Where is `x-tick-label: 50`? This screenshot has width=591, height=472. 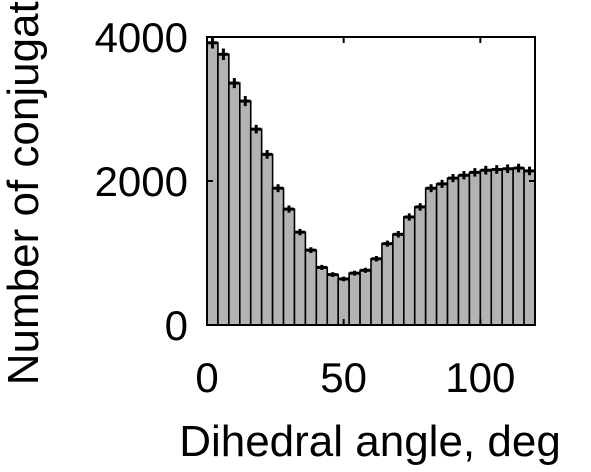 x-tick-label: 50 is located at coordinates (343, 377).